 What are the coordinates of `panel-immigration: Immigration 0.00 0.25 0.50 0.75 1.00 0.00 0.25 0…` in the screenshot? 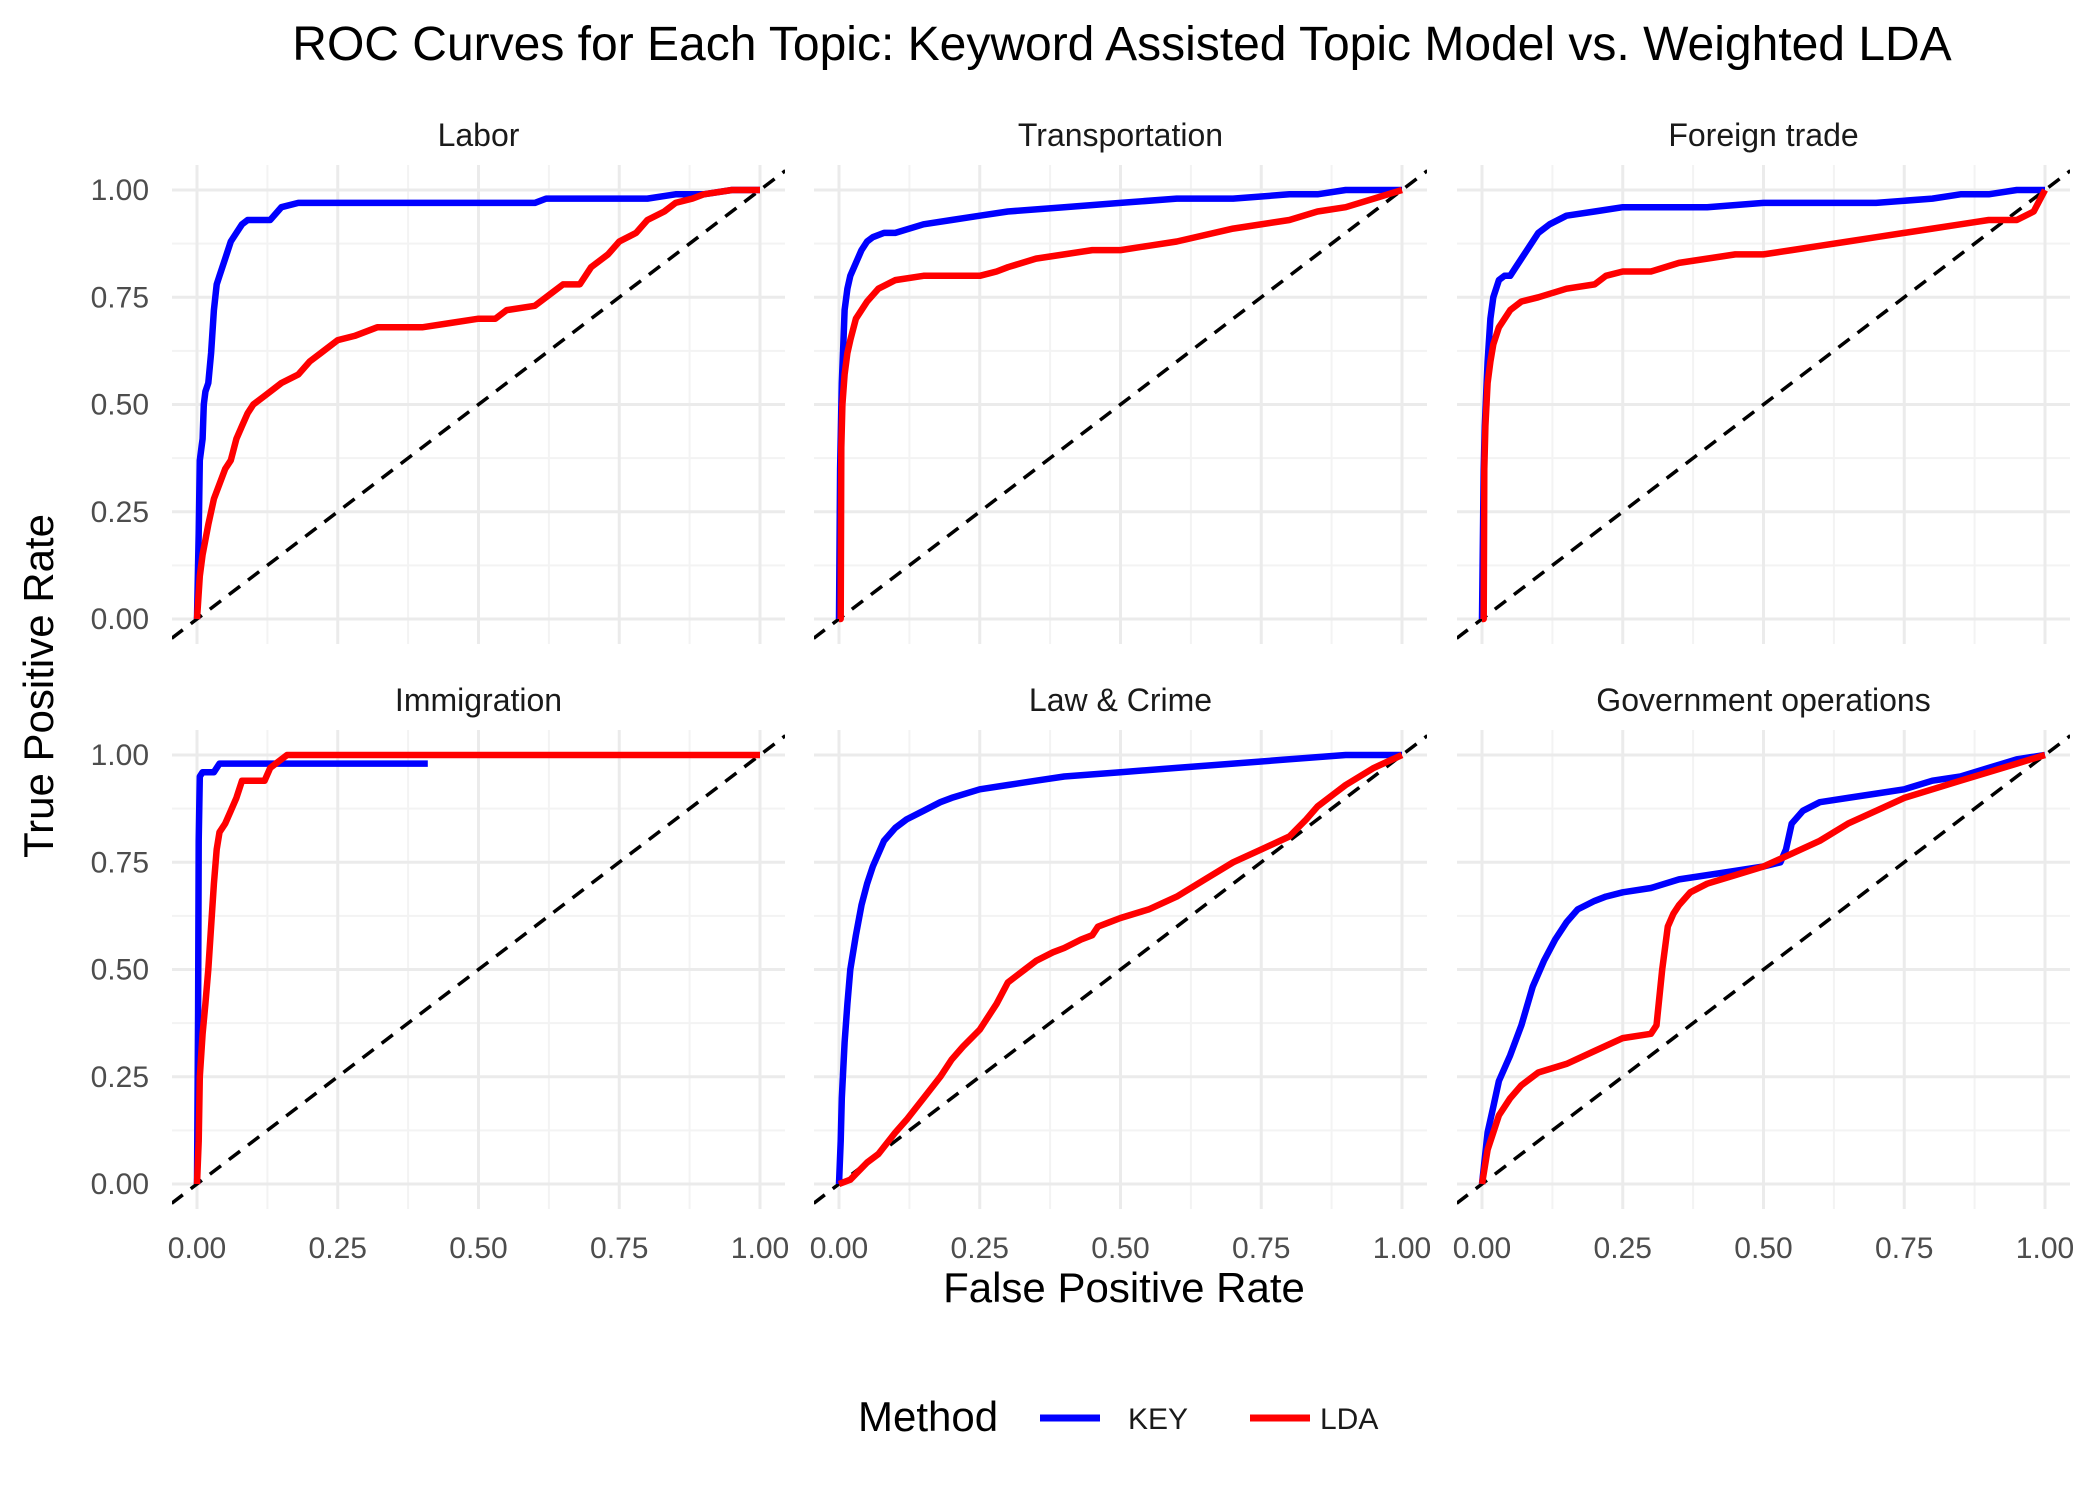 It's located at (440, 973).